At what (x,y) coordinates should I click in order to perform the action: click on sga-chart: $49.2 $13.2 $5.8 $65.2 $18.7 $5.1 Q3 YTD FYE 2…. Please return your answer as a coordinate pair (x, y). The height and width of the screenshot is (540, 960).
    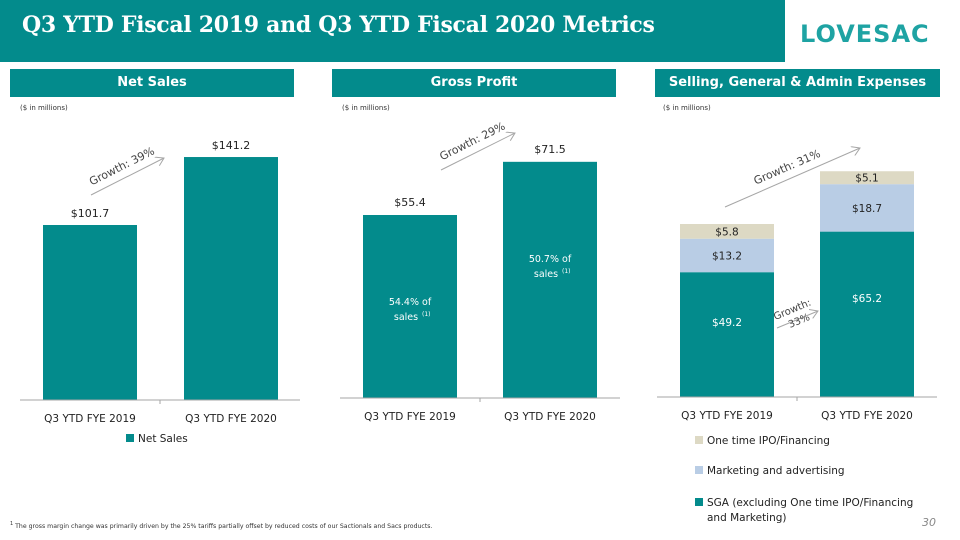
    Looking at the image, I should click on (797, 284).